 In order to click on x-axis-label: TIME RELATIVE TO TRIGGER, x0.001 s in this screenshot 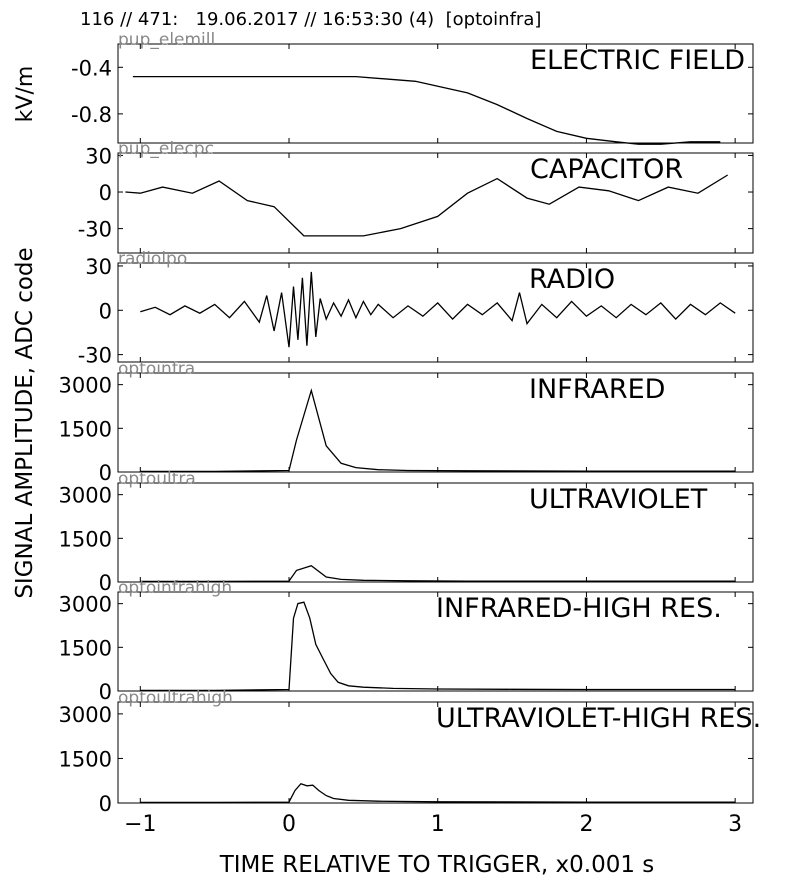, I will do `click(437, 865)`.